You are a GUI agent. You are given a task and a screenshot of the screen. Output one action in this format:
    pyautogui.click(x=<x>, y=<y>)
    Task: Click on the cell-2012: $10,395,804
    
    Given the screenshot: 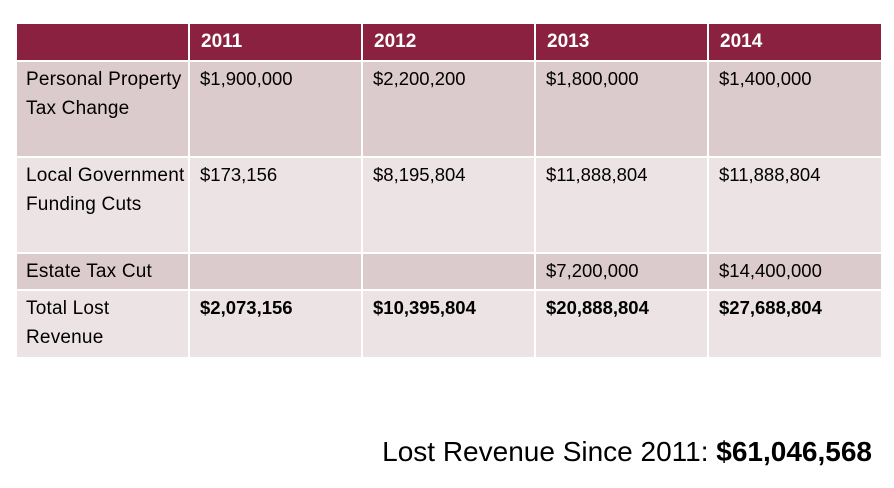 What is the action you would take?
    pyautogui.click(x=449, y=325)
    